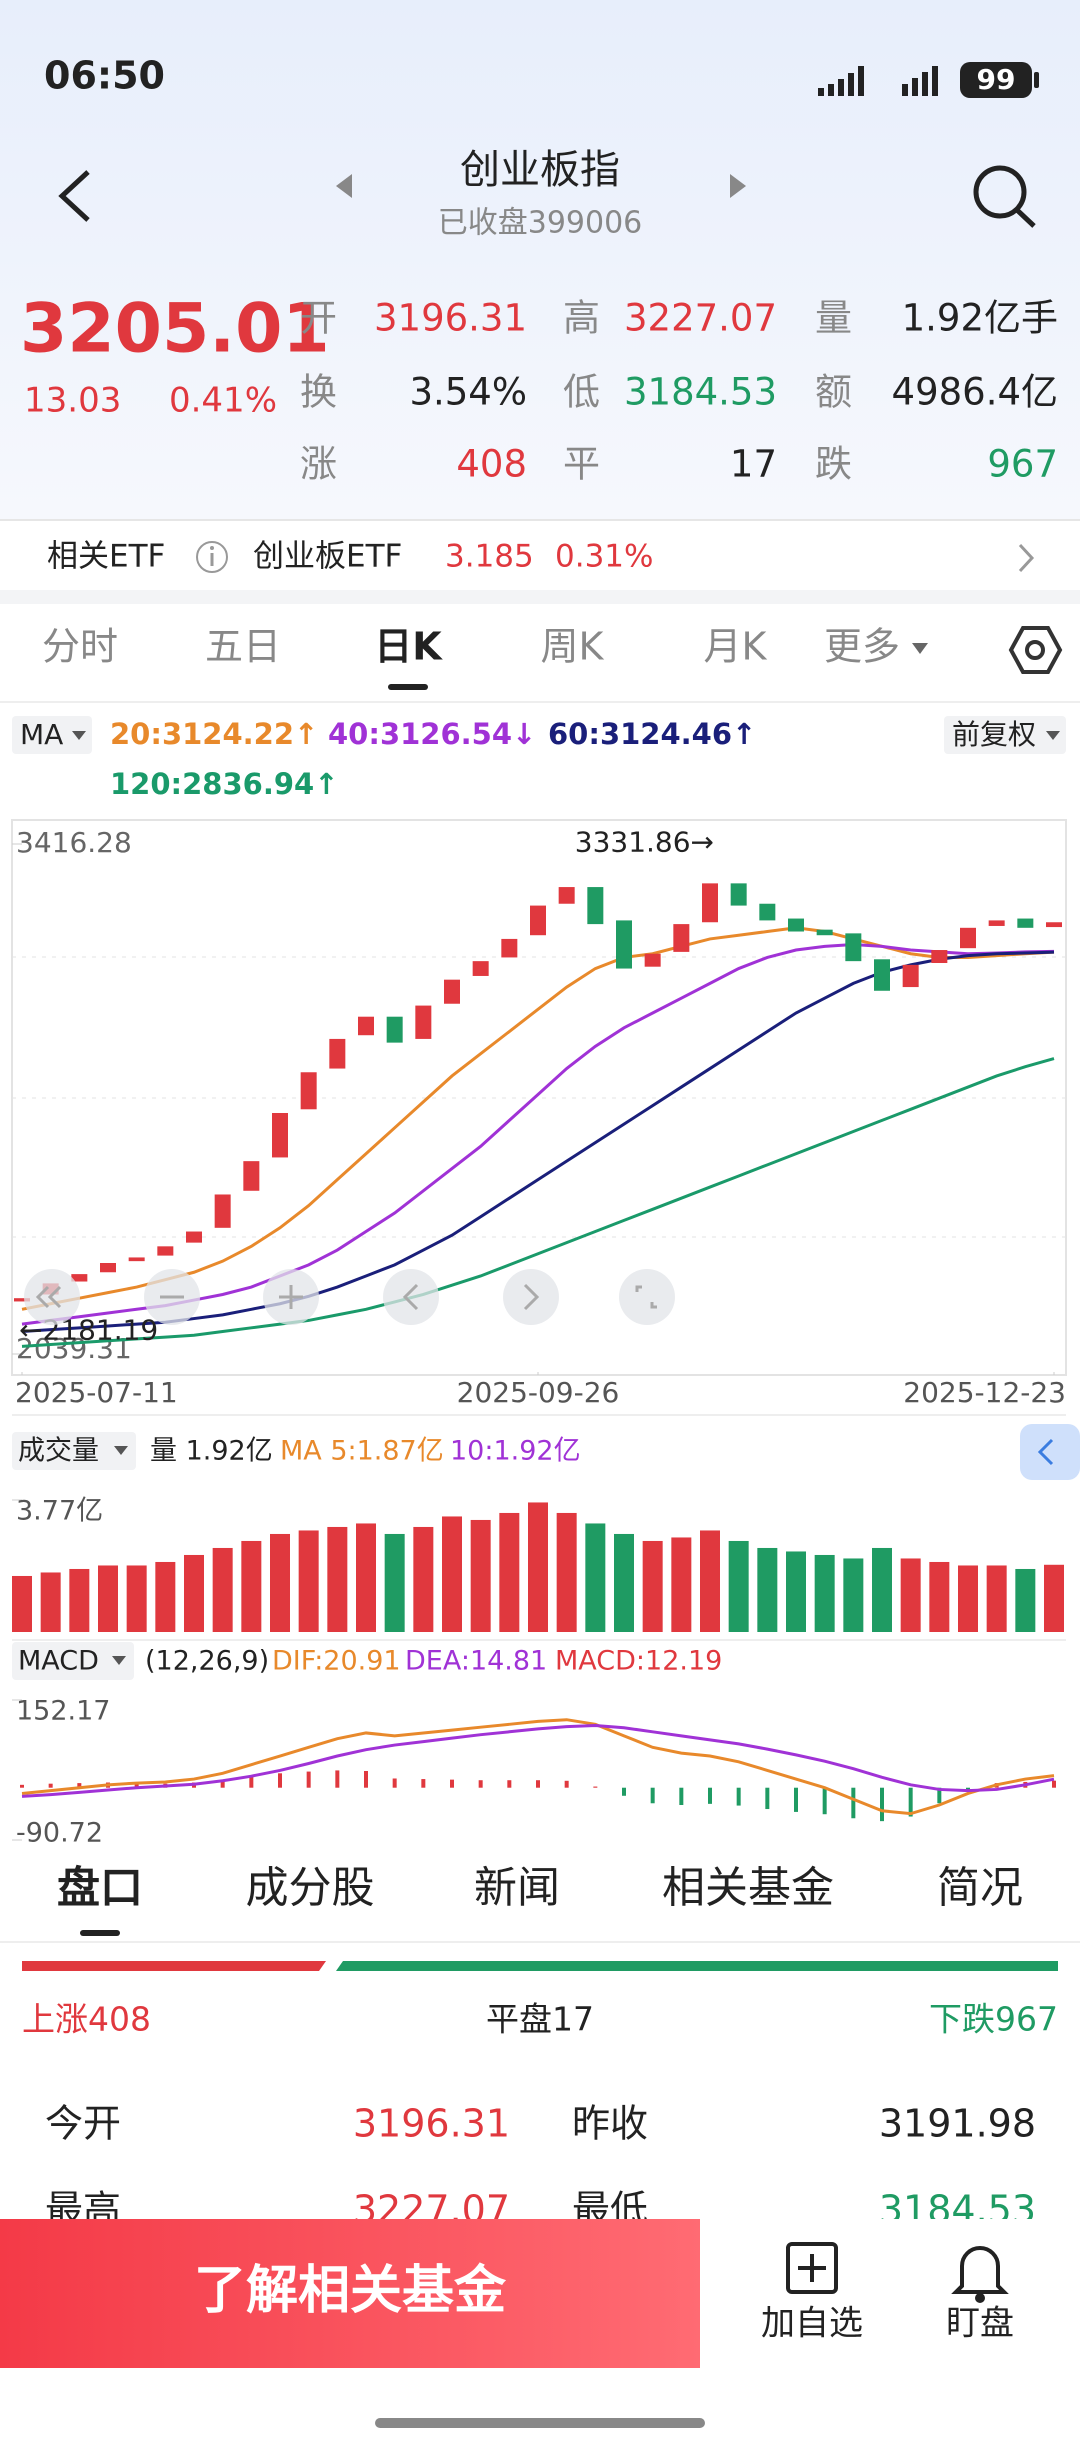 This screenshot has width=1080, height=2449. I want to click on search-button, so click(1000, 192).